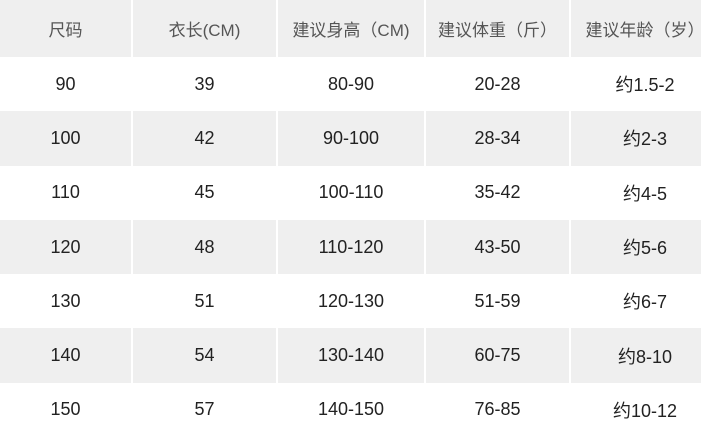  Describe the element at coordinates (498, 355) in the screenshot. I see `cell-weight: 60-75` at that location.